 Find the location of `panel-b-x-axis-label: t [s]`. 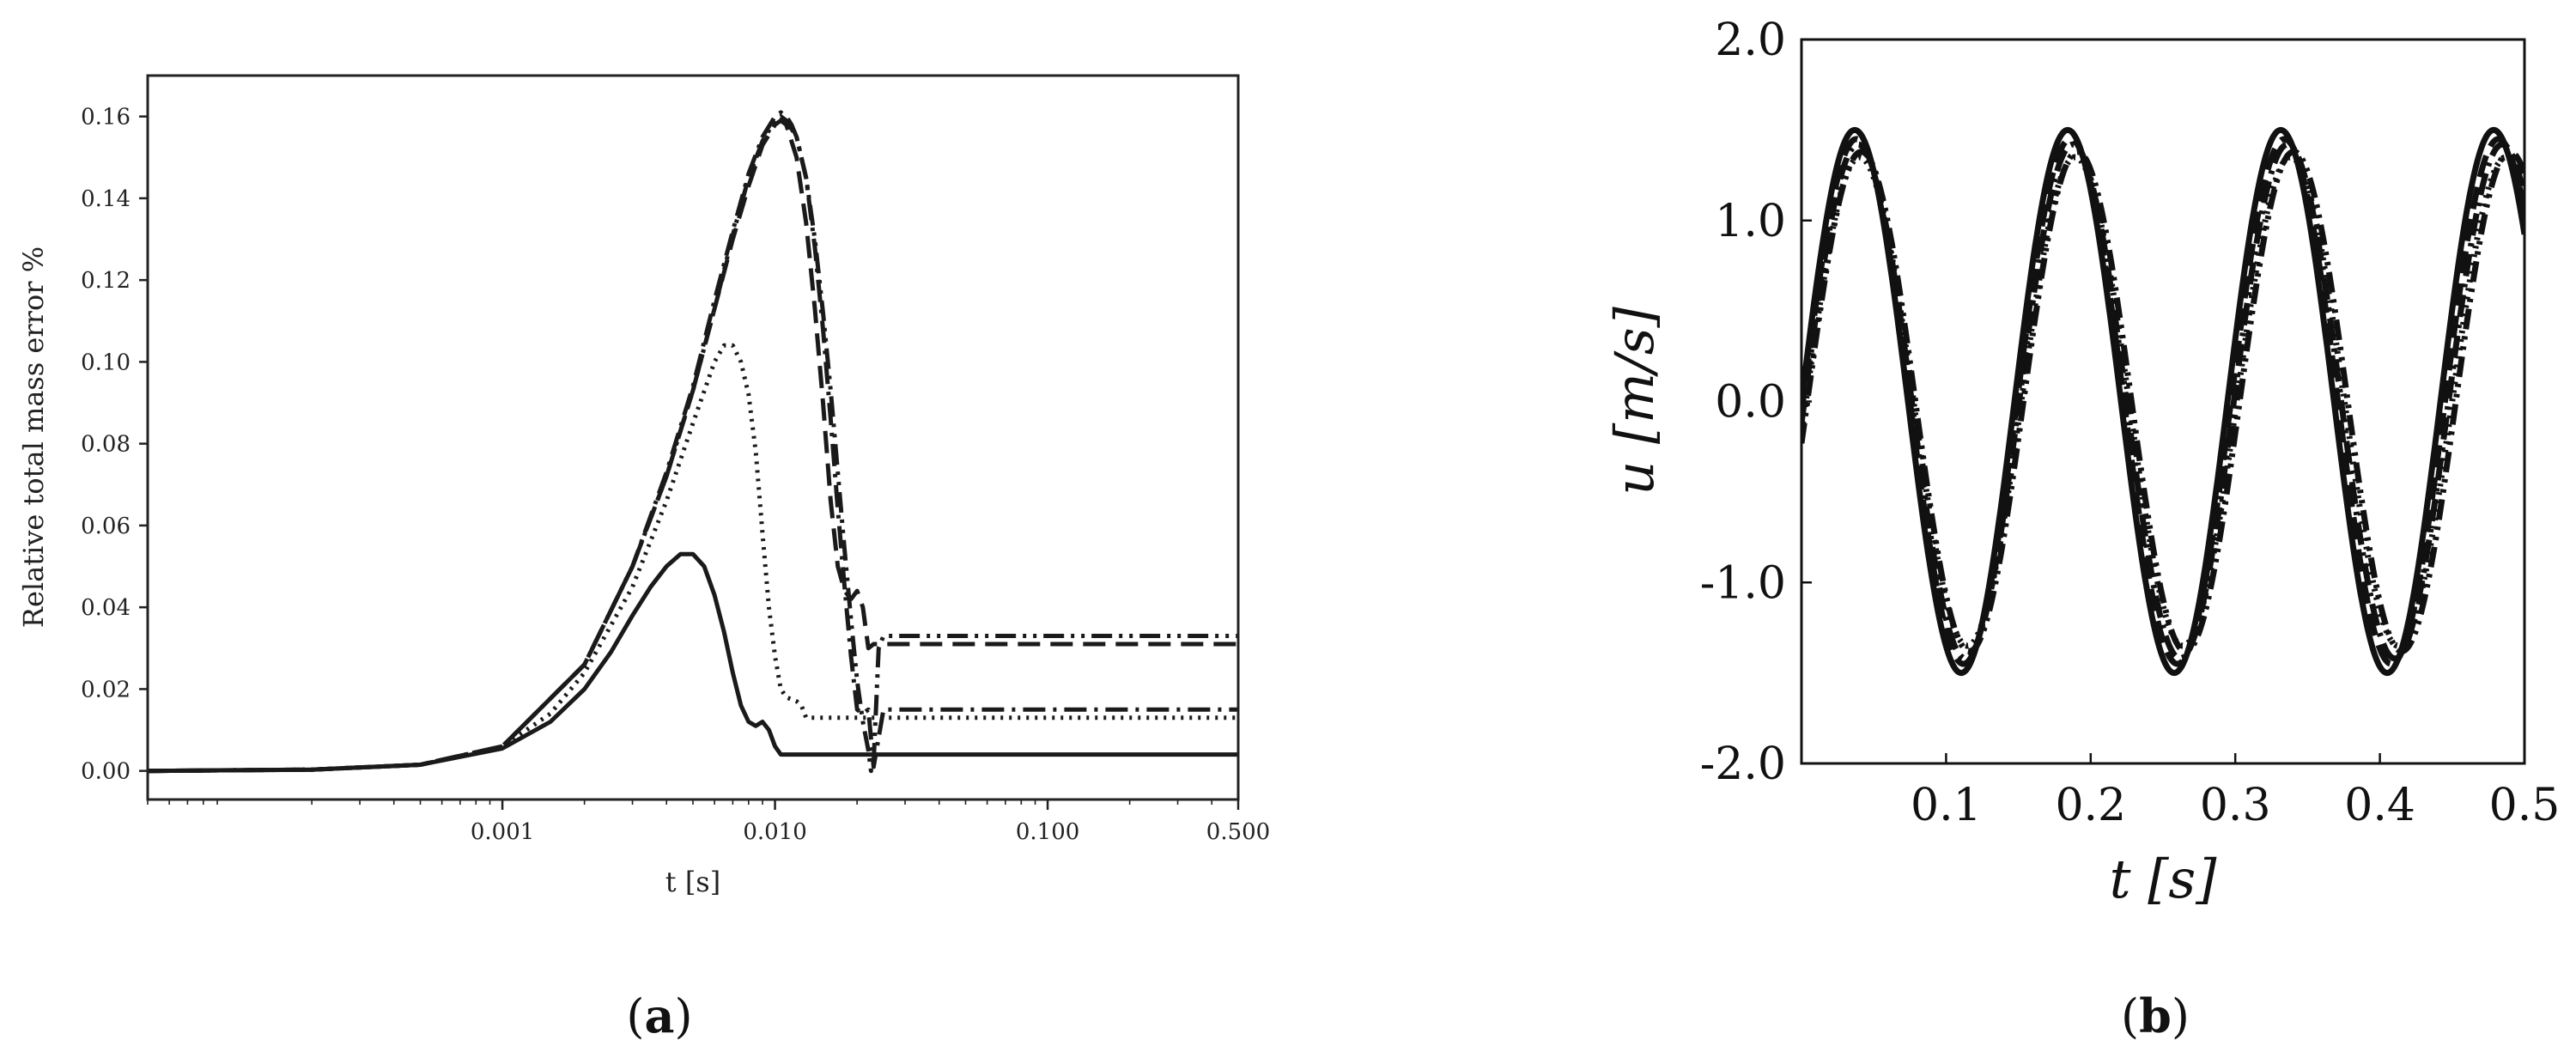

panel-b-x-axis-label: t [s] is located at coordinates (2164, 879).